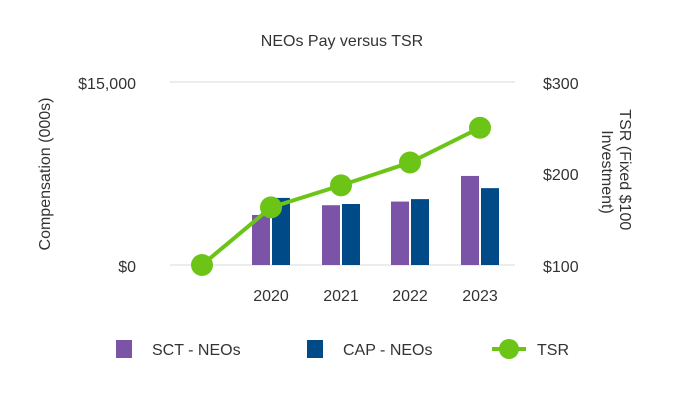 This screenshot has width=680, height=400. Describe the element at coordinates (410, 296) in the screenshot. I see `x-tick-2022: 2022` at that location.